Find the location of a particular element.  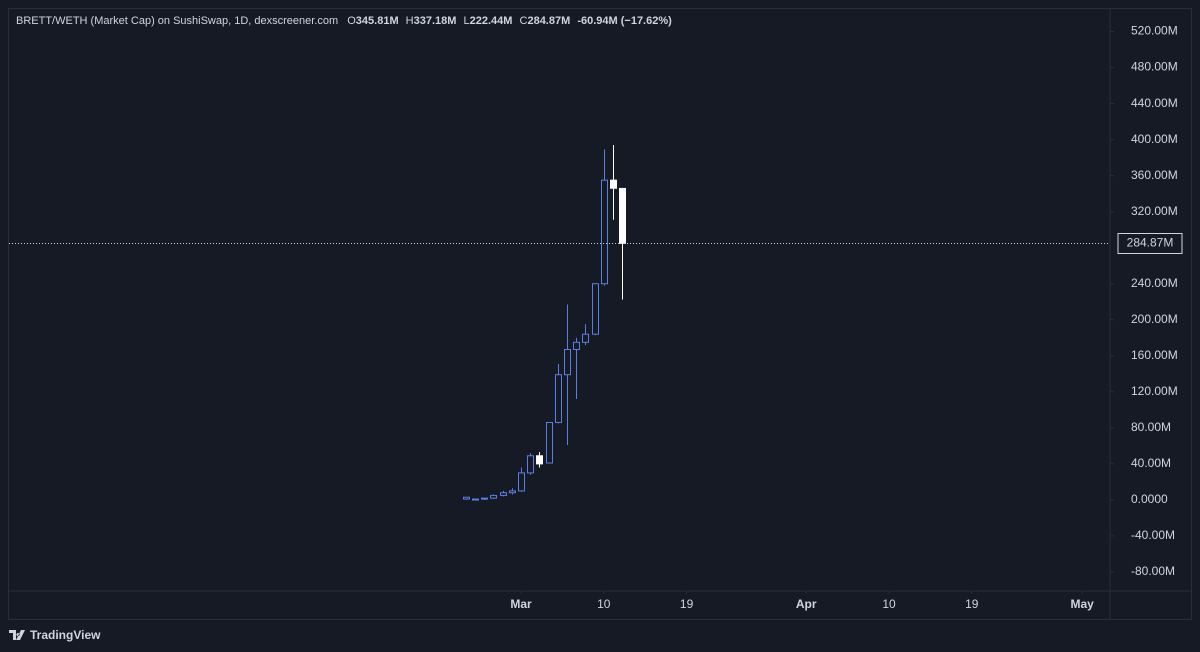

y-tick-label: 80.00M is located at coordinates (1151, 427).